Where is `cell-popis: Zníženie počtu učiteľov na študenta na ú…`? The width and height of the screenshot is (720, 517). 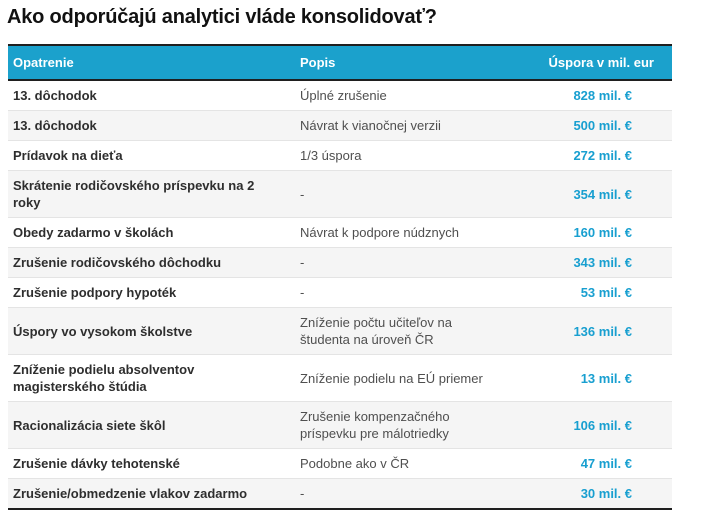 cell-popis: Zníženie počtu učiteľov na študenta na ú… is located at coordinates (397, 331).